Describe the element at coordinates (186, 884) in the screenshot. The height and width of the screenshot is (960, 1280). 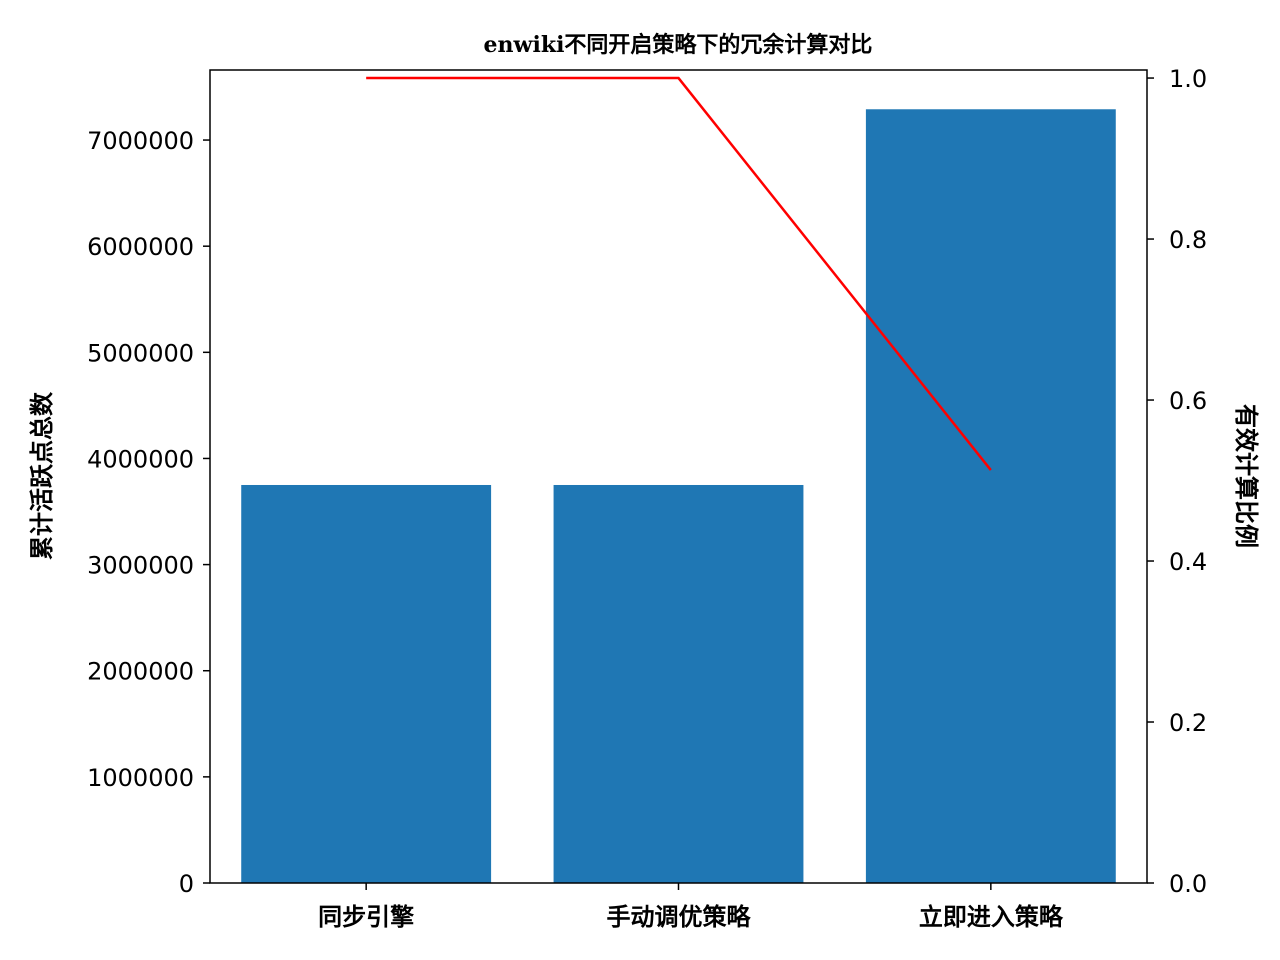
I see `y-tick-label-left: 0` at that location.